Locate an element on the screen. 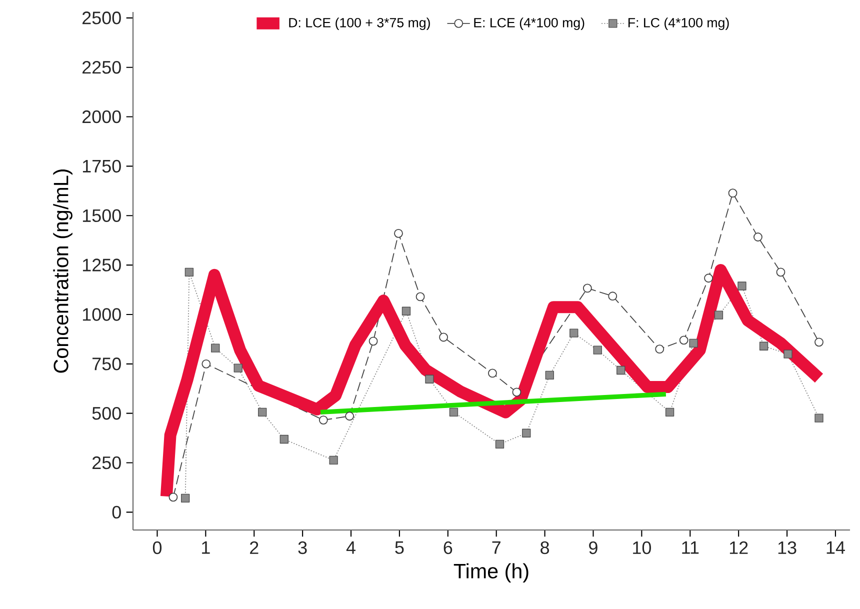 The width and height of the screenshot is (860, 609). x-tick-label: 13 is located at coordinates (787, 547).